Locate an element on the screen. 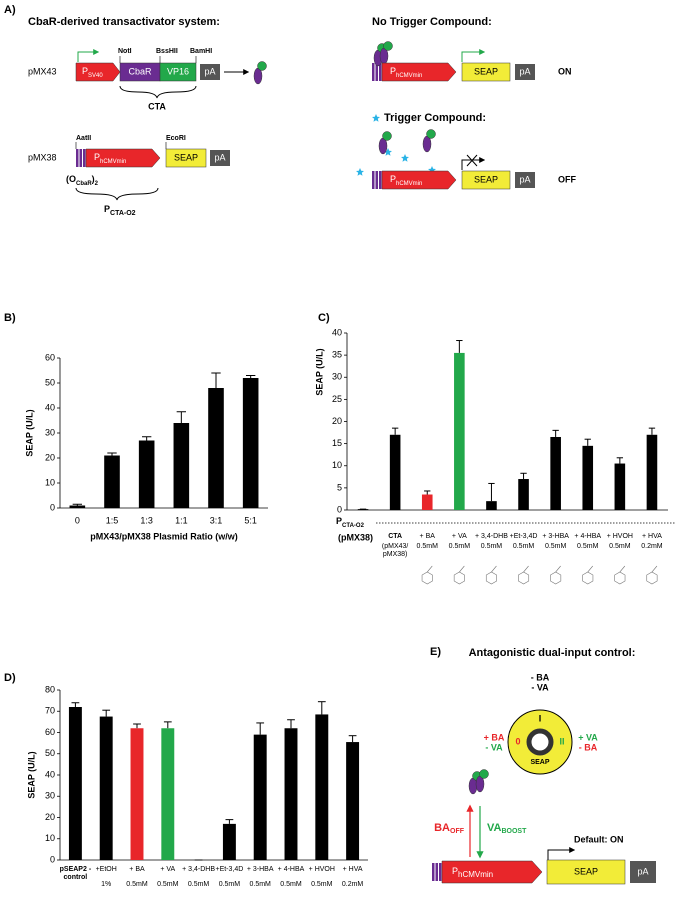  label-box: 1% is located at coordinates (106, 884).